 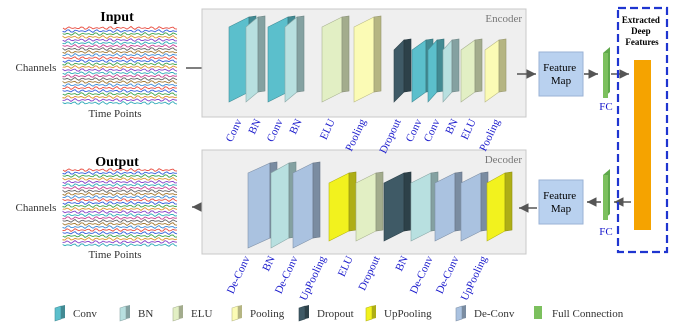 I want to click on legend-item-fc: Full Connection, so click(x=579, y=313).